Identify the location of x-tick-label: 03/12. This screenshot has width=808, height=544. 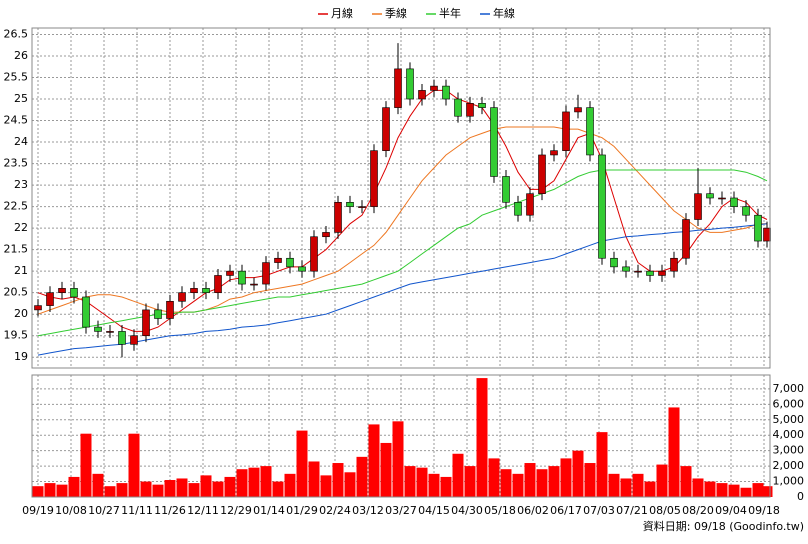
(368, 510).